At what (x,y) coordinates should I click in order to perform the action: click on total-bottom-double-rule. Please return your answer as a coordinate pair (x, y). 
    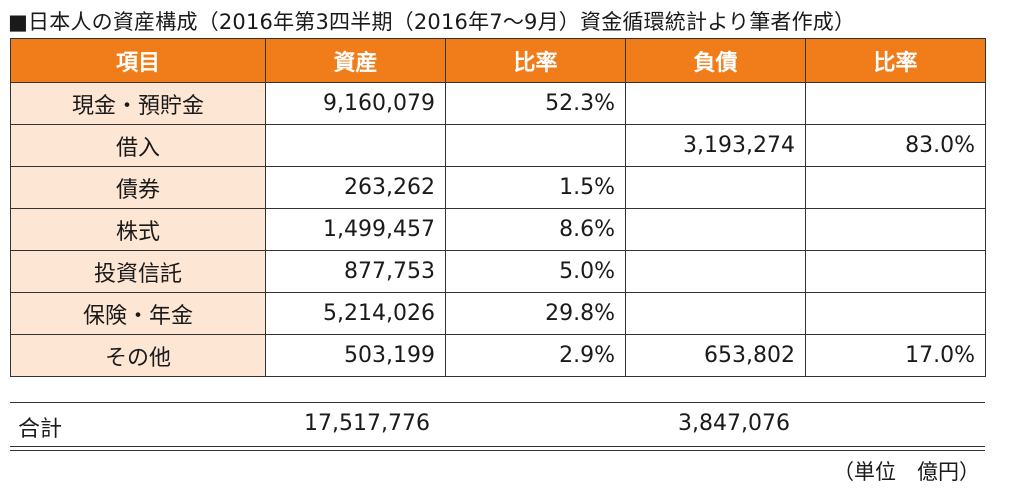
    Looking at the image, I should click on (497, 450).